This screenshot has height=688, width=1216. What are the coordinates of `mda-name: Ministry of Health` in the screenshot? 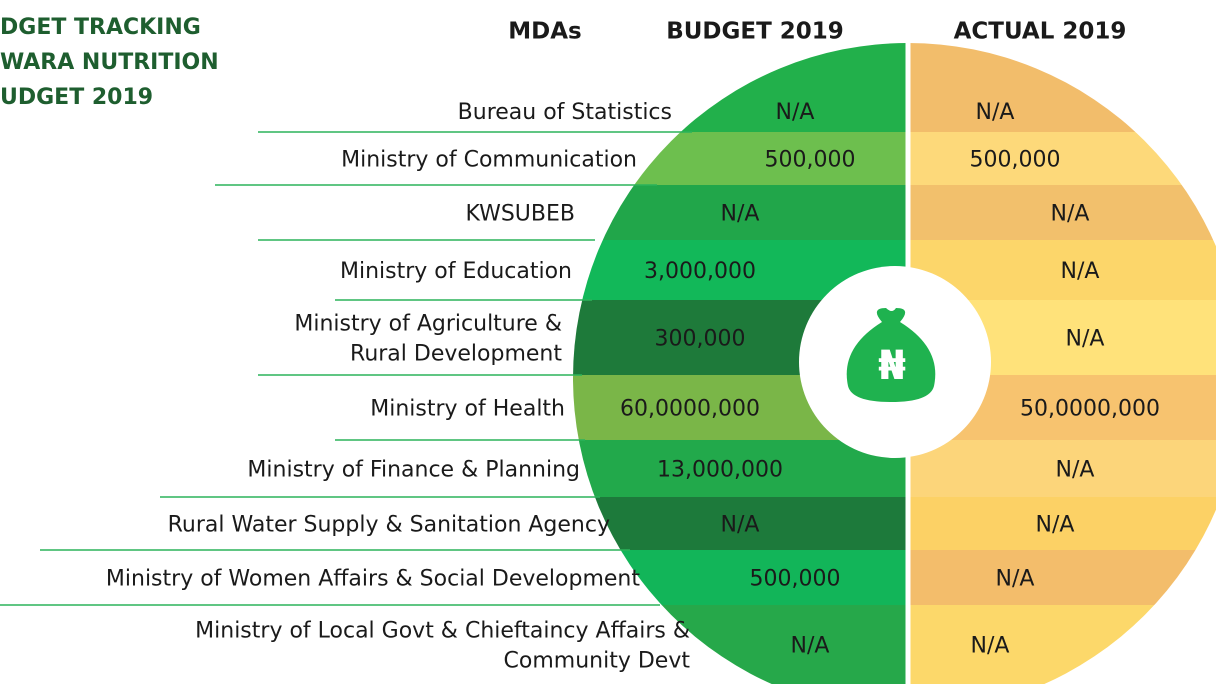 It's located at (467, 409).